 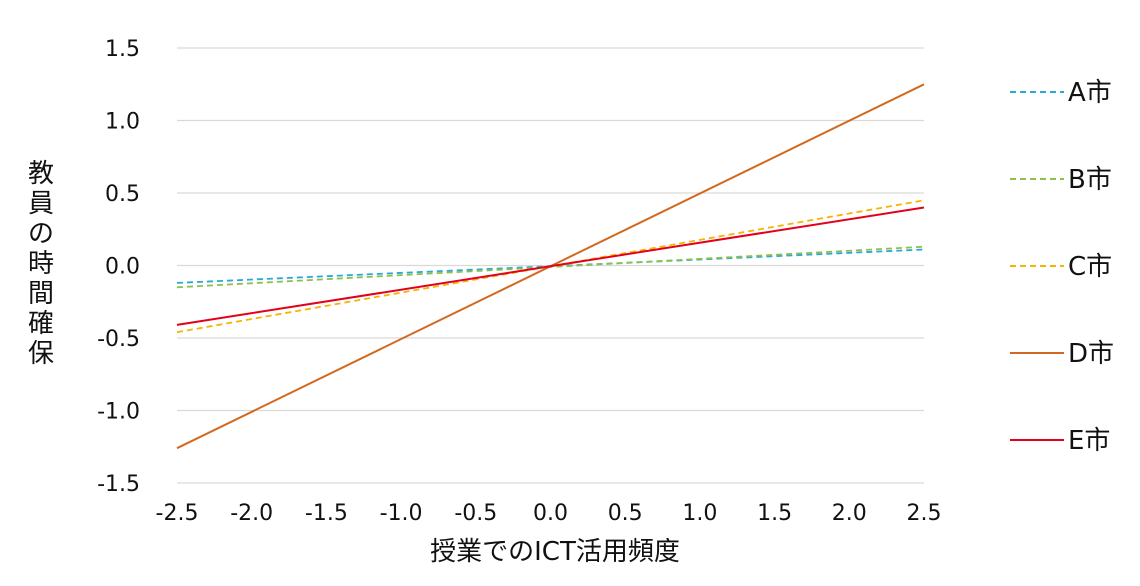 I want to click on y-axis-title-char: 保, so click(x=41, y=354).